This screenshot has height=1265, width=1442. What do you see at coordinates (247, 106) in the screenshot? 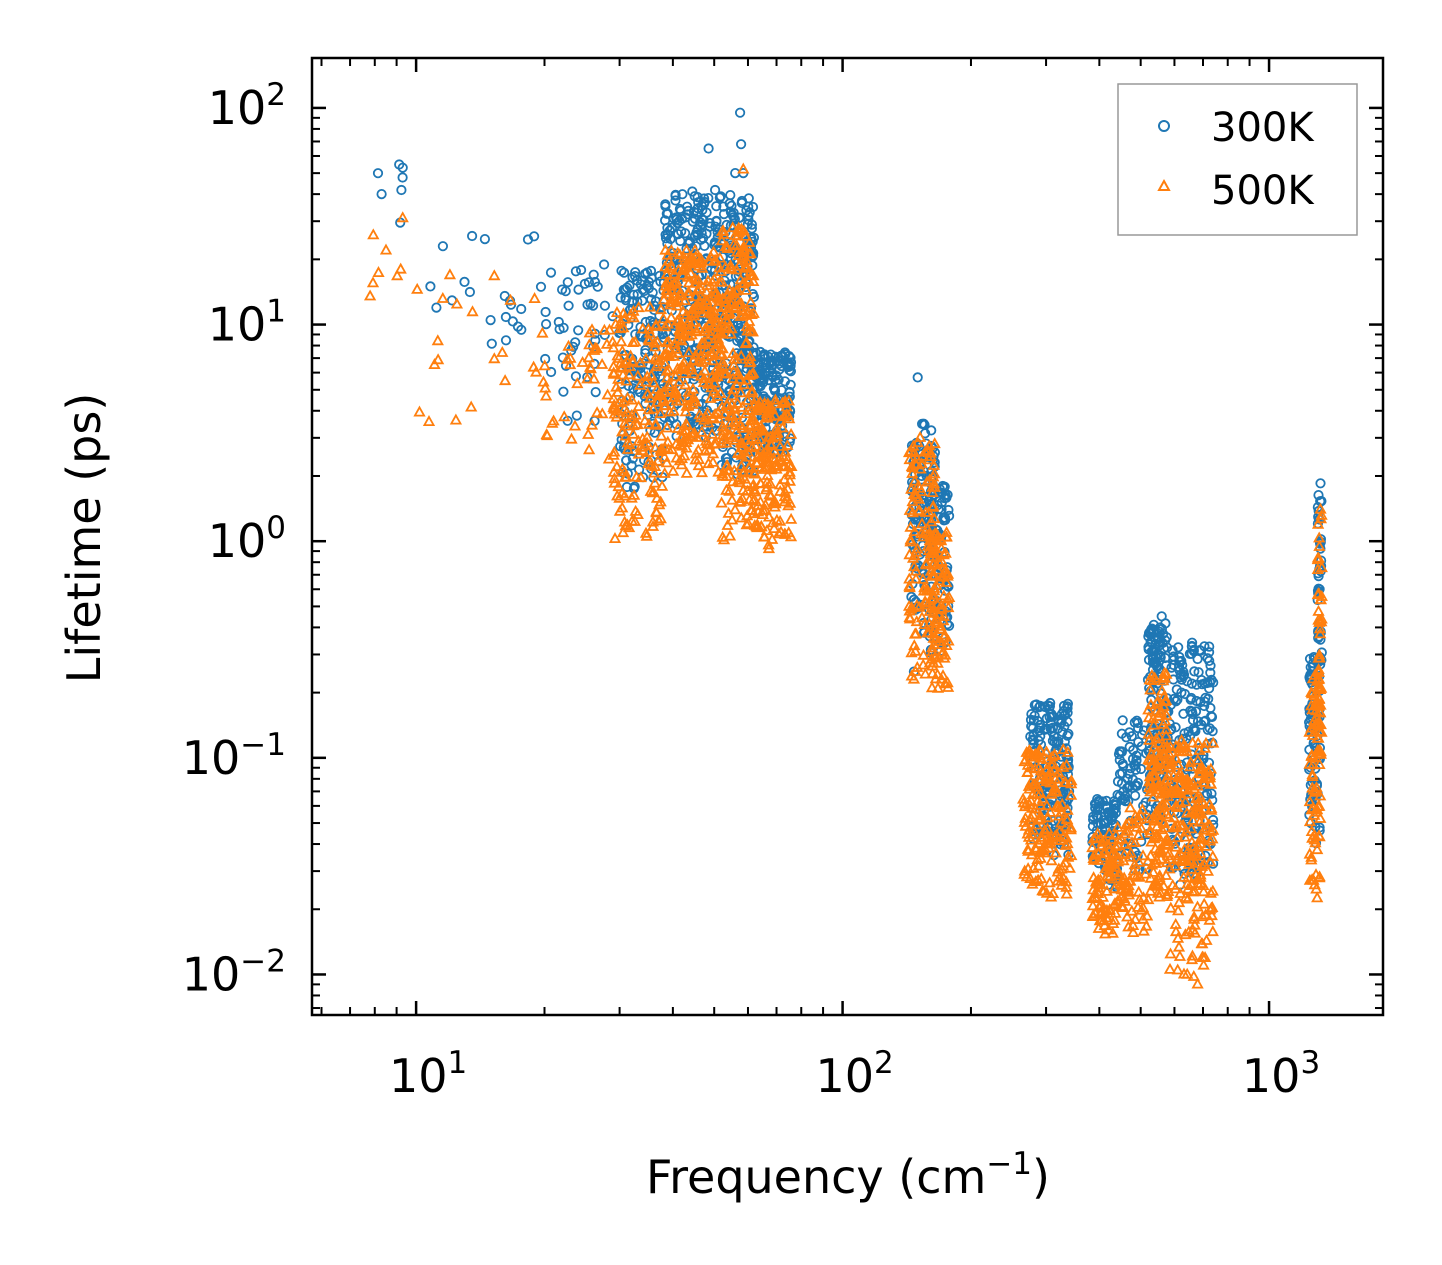
I see `y-tick-label: 102` at bounding box center [247, 106].